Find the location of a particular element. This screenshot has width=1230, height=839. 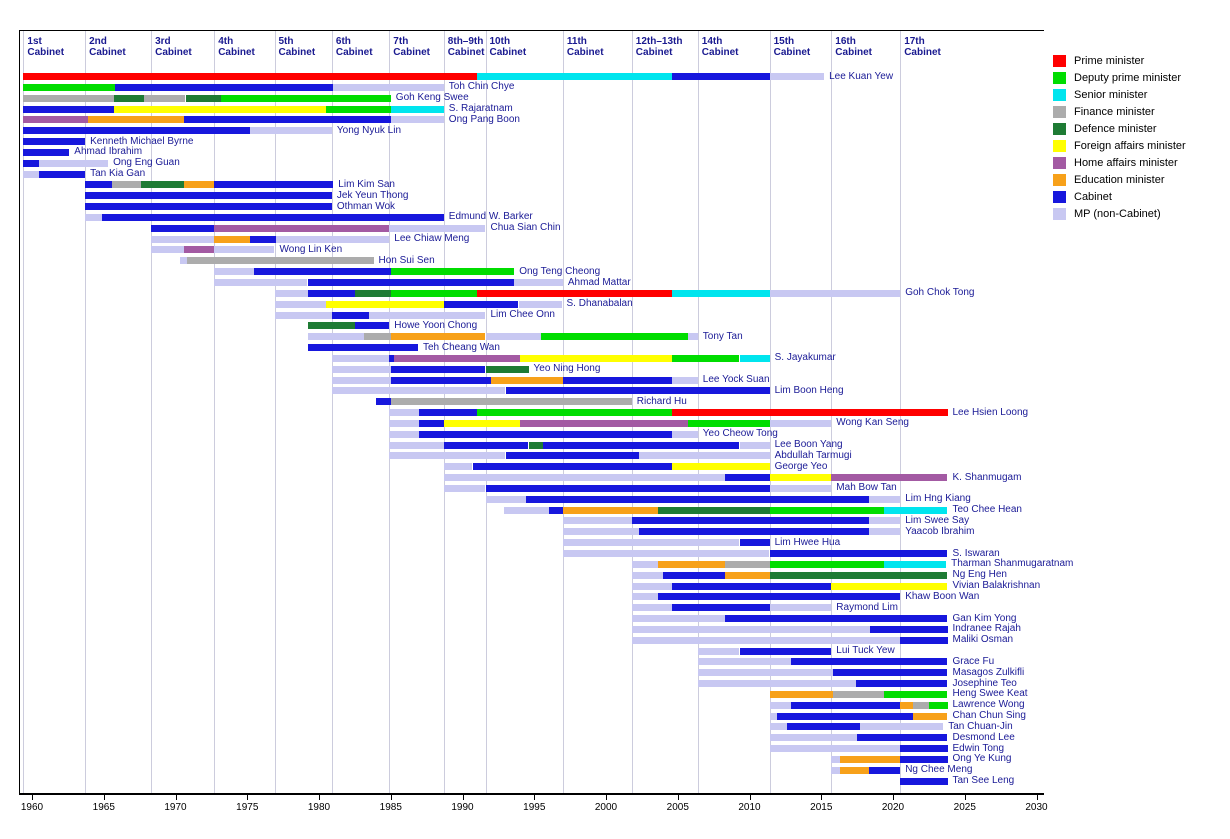

member-name-label: Tan Chuan-Jin is located at coordinates (980, 726).